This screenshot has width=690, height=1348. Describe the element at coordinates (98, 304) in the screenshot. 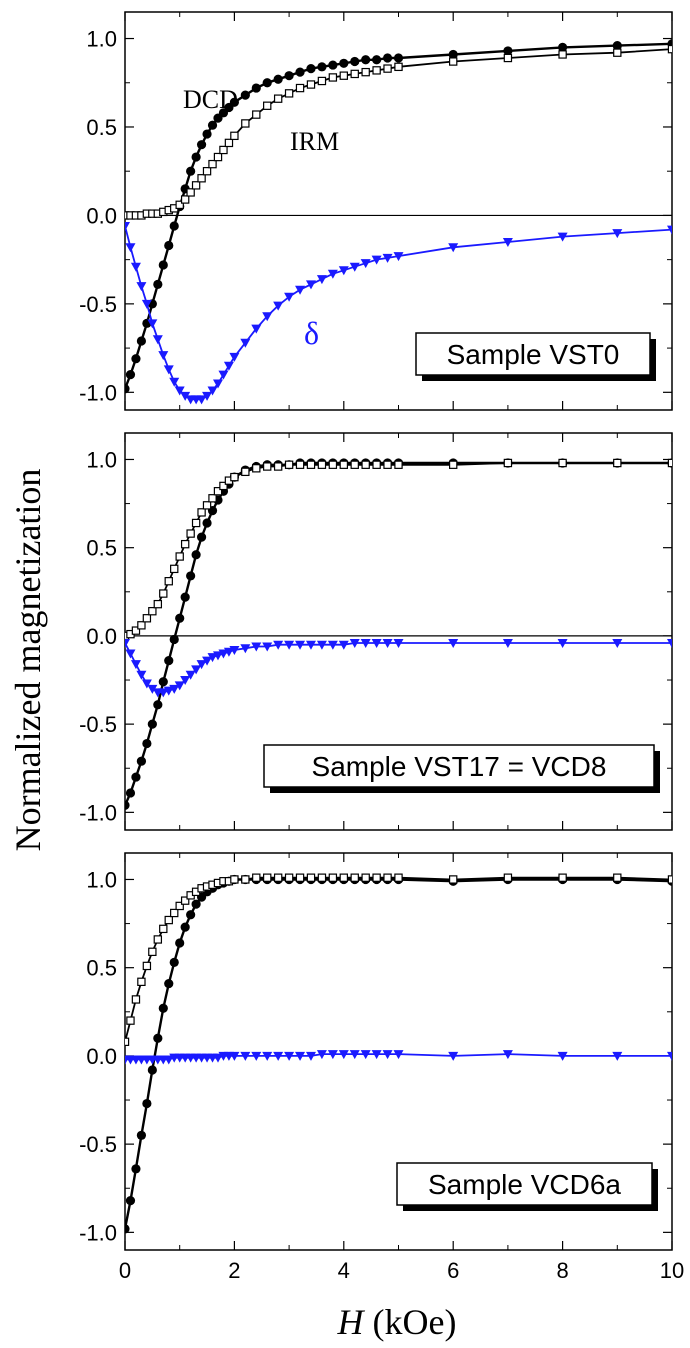

I see `y-tick-label: -0.5` at that location.